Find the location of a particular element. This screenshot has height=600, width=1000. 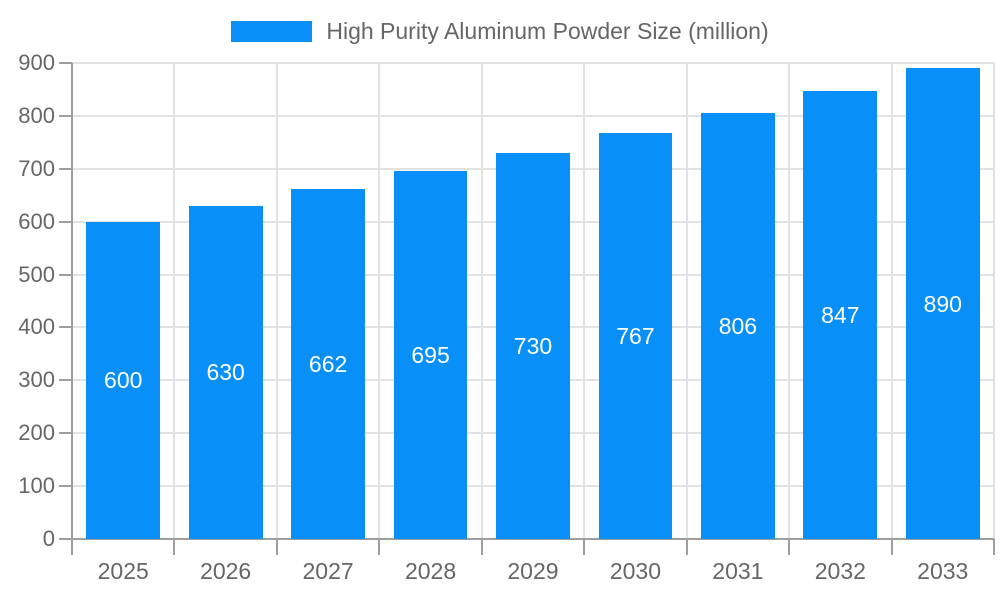

x-axis-label: 2031 is located at coordinates (738, 571).